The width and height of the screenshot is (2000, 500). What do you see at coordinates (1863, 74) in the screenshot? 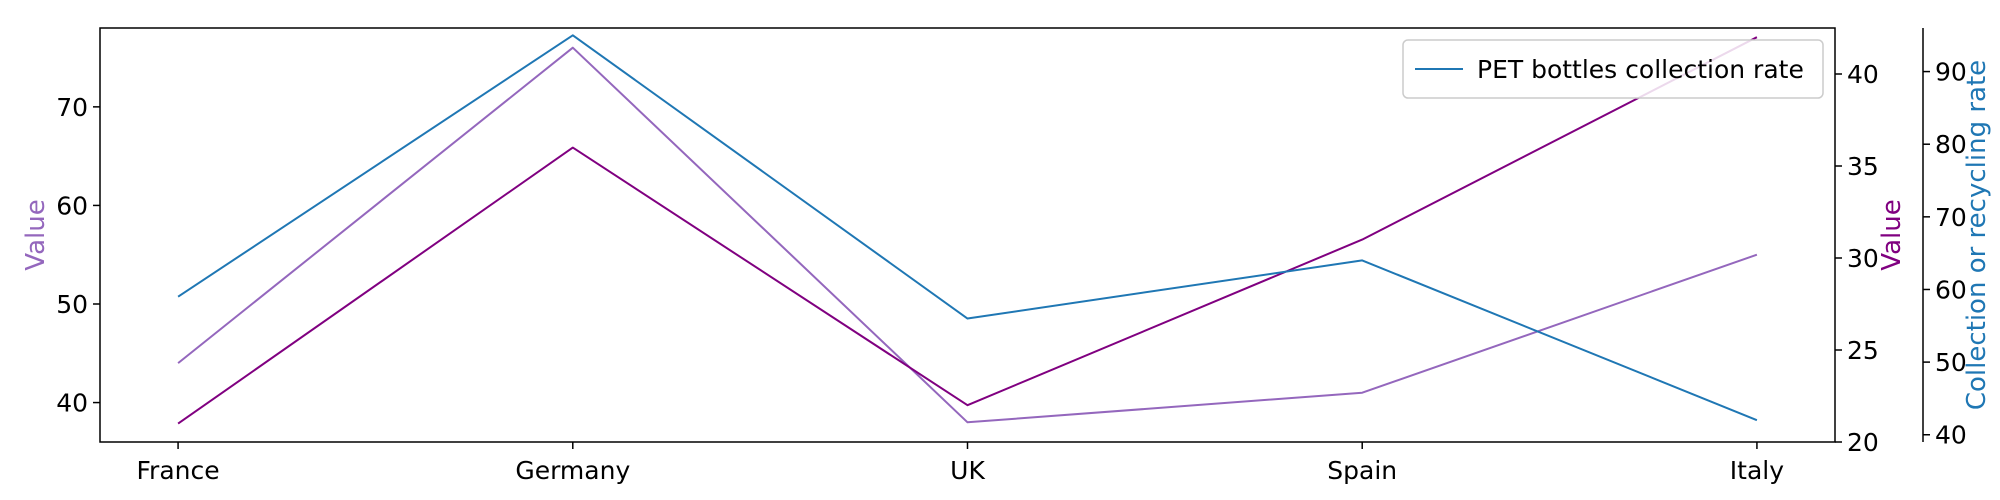
I see `right-inner-y-tick-label: 40` at bounding box center [1863, 74].